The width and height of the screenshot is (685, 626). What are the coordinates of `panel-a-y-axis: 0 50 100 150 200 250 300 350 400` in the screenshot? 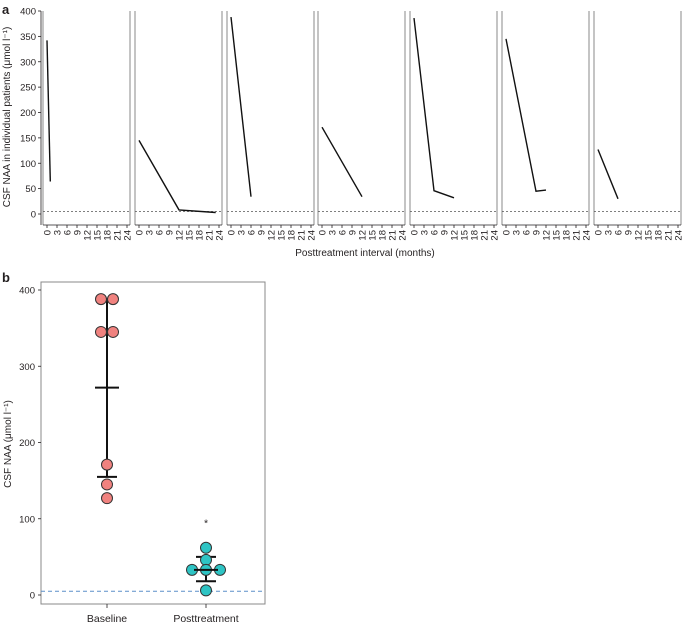 It's located at (31, 116).